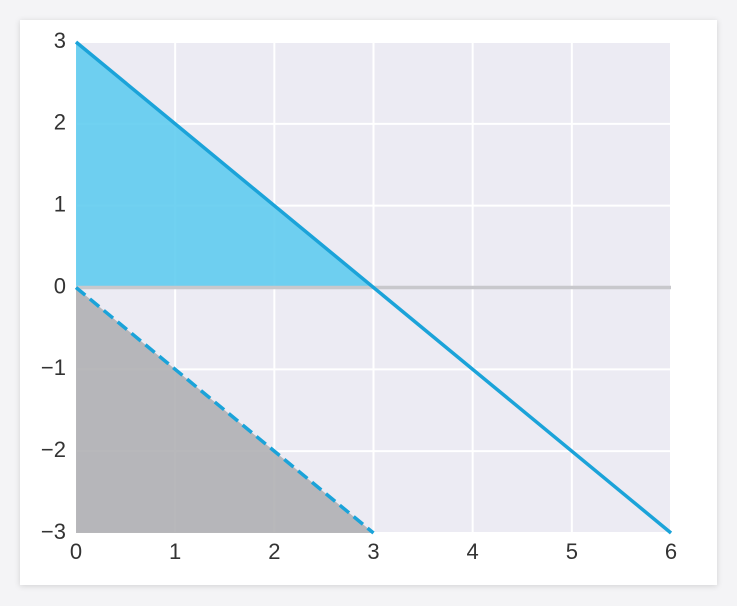  What do you see at coordinates (671, 551) in the screenshot?
I see `x-tick-label: 6` at bounding box center [671, 551].